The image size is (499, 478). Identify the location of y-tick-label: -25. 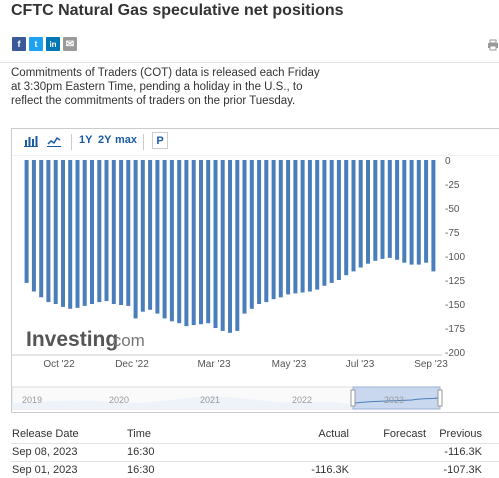
(452, 185).